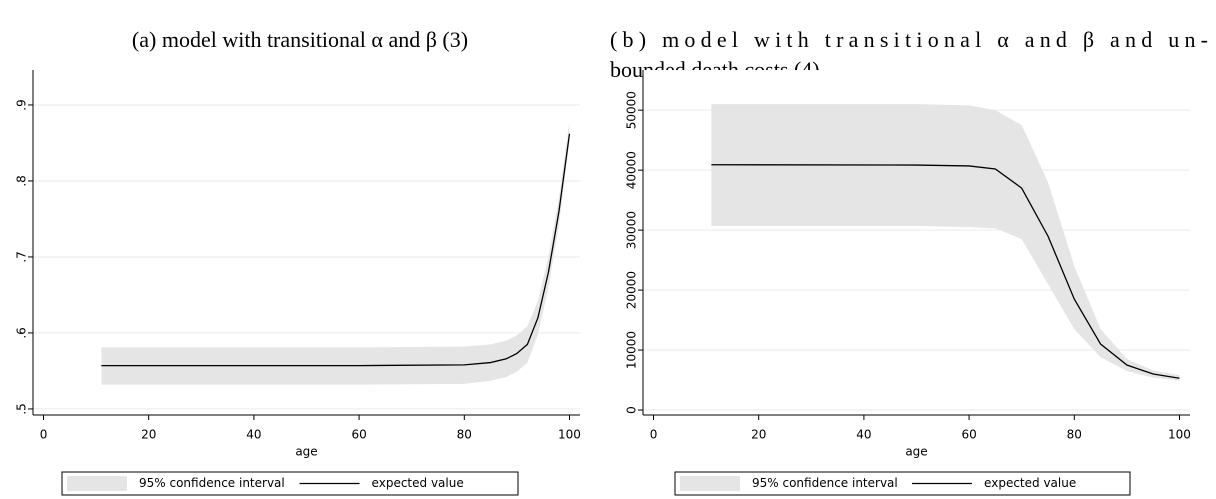 The width and height of the screenshot is (1216, 499). Describe the element at coordinates (22, 104) in the screenshot. I see `y-tick-label: .9` at that location.